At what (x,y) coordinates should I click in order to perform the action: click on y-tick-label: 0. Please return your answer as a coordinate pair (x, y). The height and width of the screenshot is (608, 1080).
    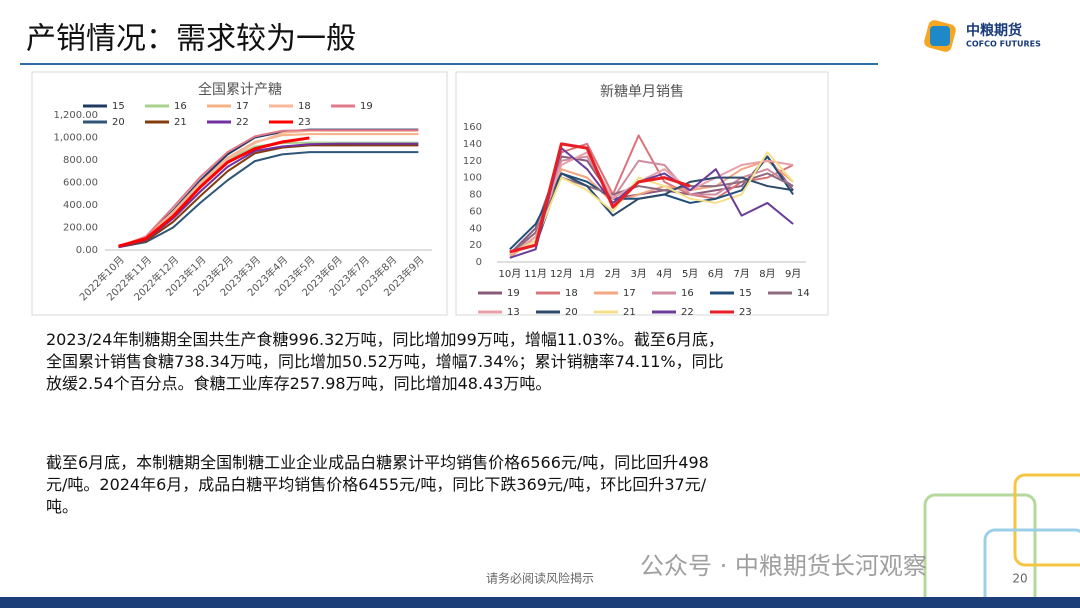
    Looking at the image, I should click on (479, 262).